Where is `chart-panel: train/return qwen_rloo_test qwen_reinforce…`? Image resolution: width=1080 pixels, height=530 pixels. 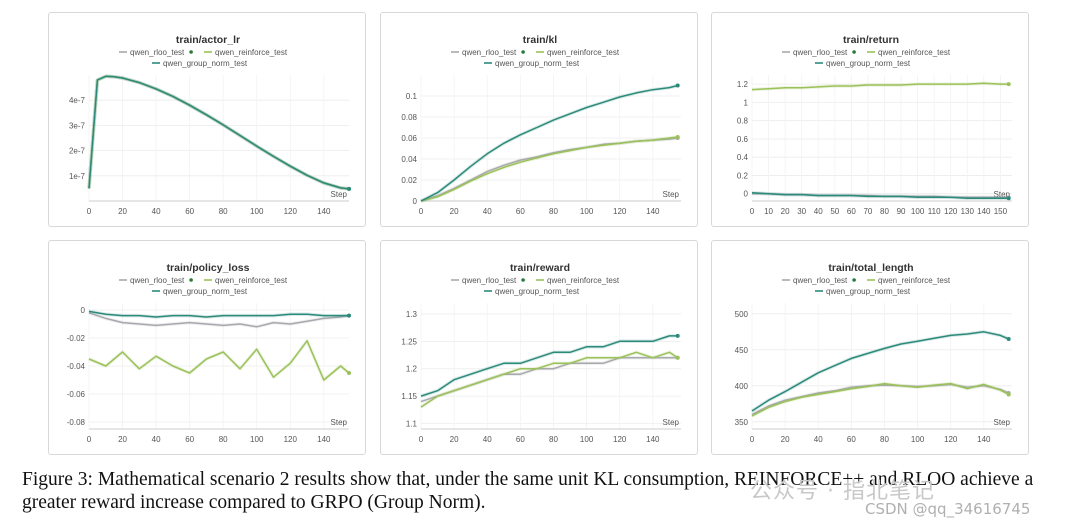 chart-panel: train/return qwen_rloo_test qwen_reinforce… is located at coordinates (870, 119).